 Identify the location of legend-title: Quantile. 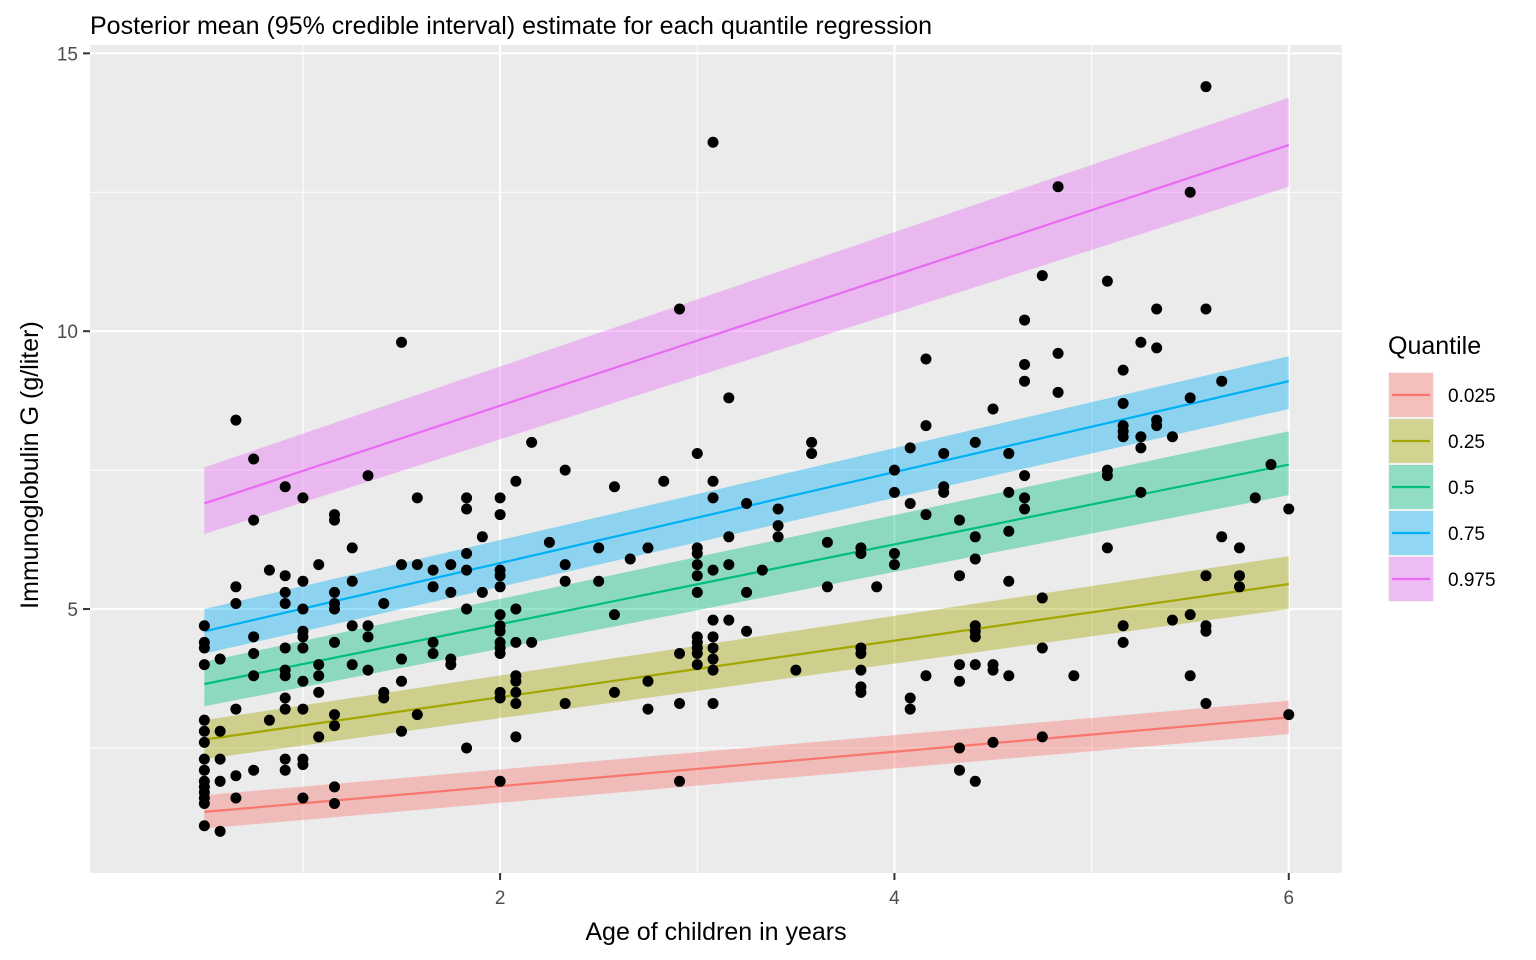
(1434, 346).